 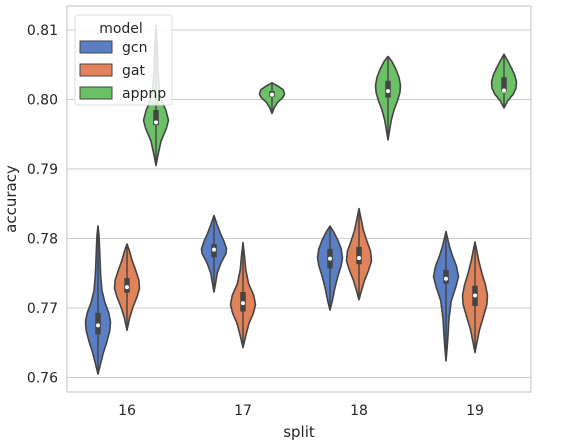 I want to click on legend-swatch-gcn, so click(x=96, y=47).